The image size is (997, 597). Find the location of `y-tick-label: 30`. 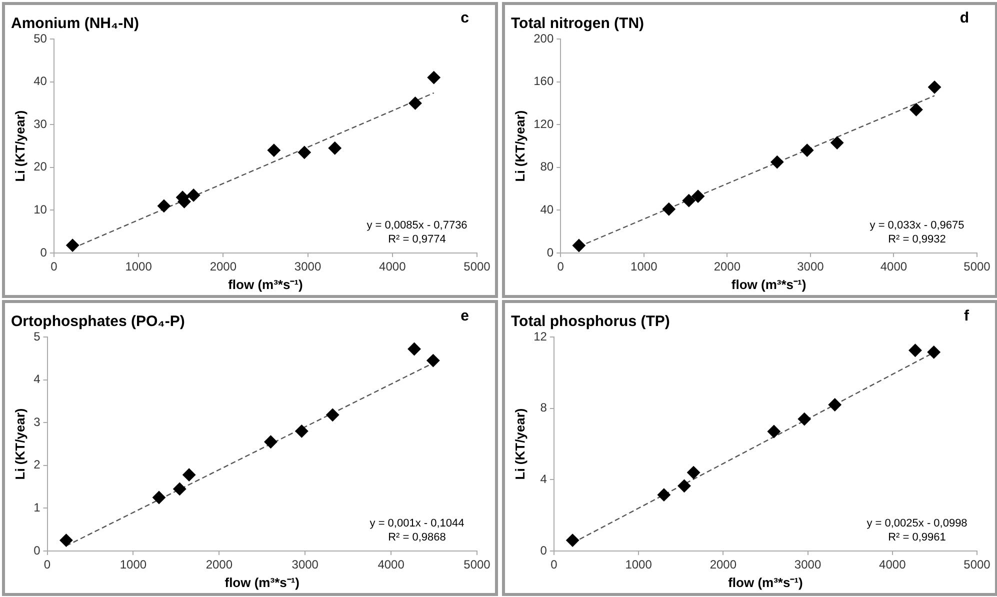

y-tick-label: 30 is located at coordinates (41, 123).